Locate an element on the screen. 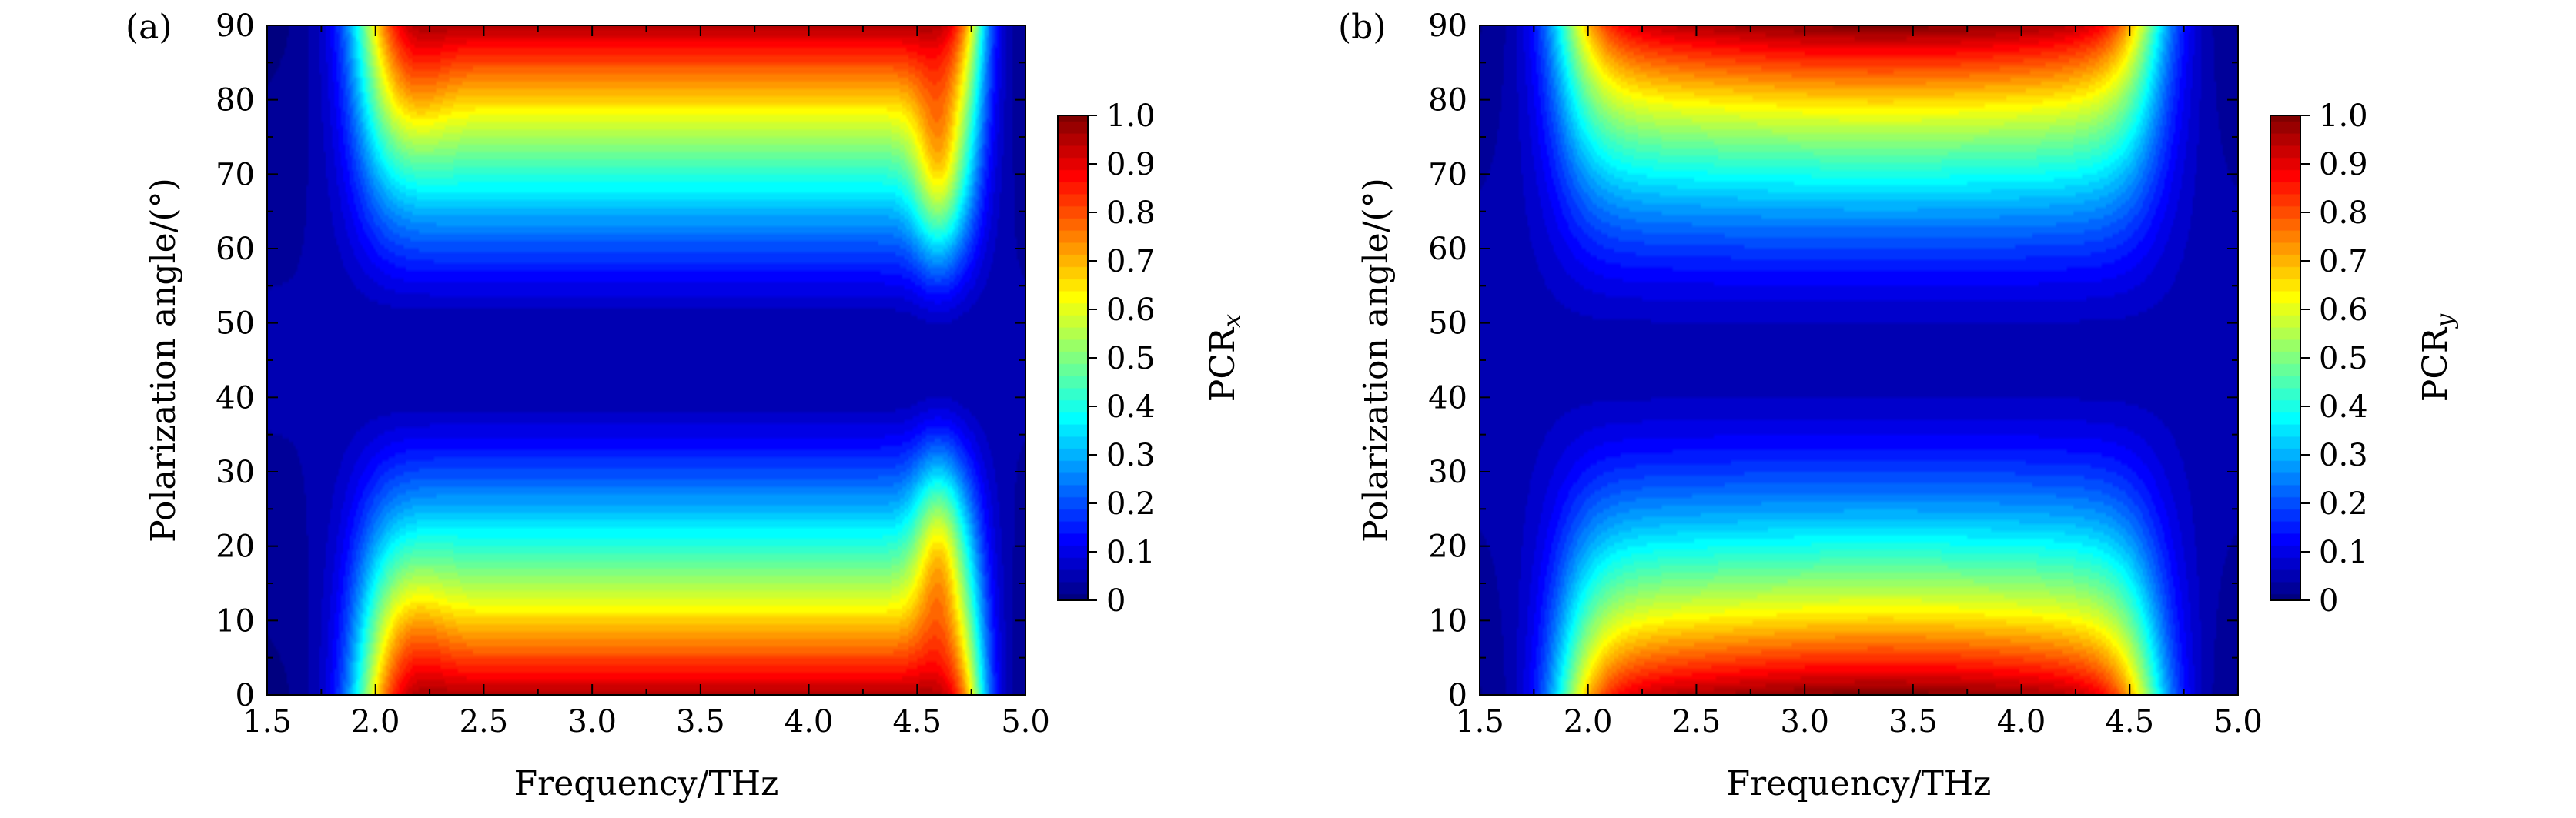  colorbar-label-sub: y is located at coordinates (2445, 321).